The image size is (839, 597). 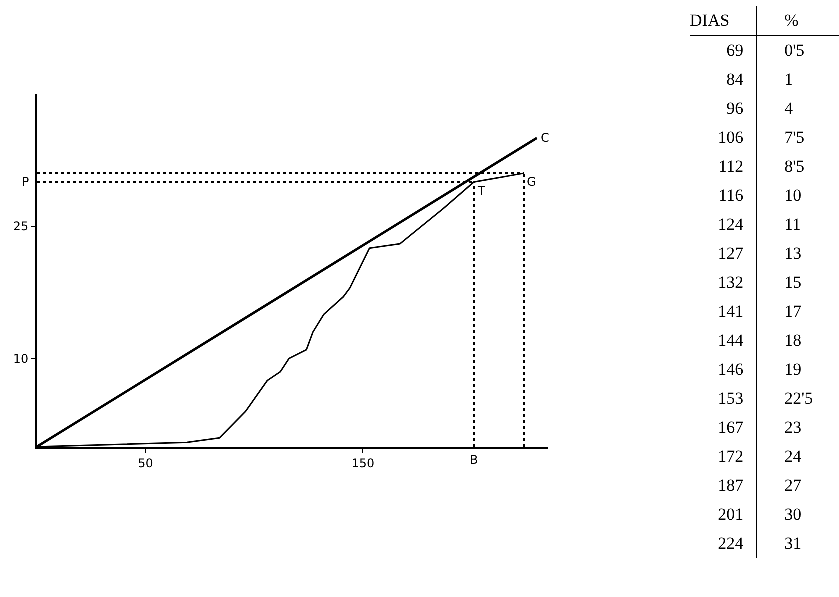 I want to click on annotation: G, so click(x=531, y=182).